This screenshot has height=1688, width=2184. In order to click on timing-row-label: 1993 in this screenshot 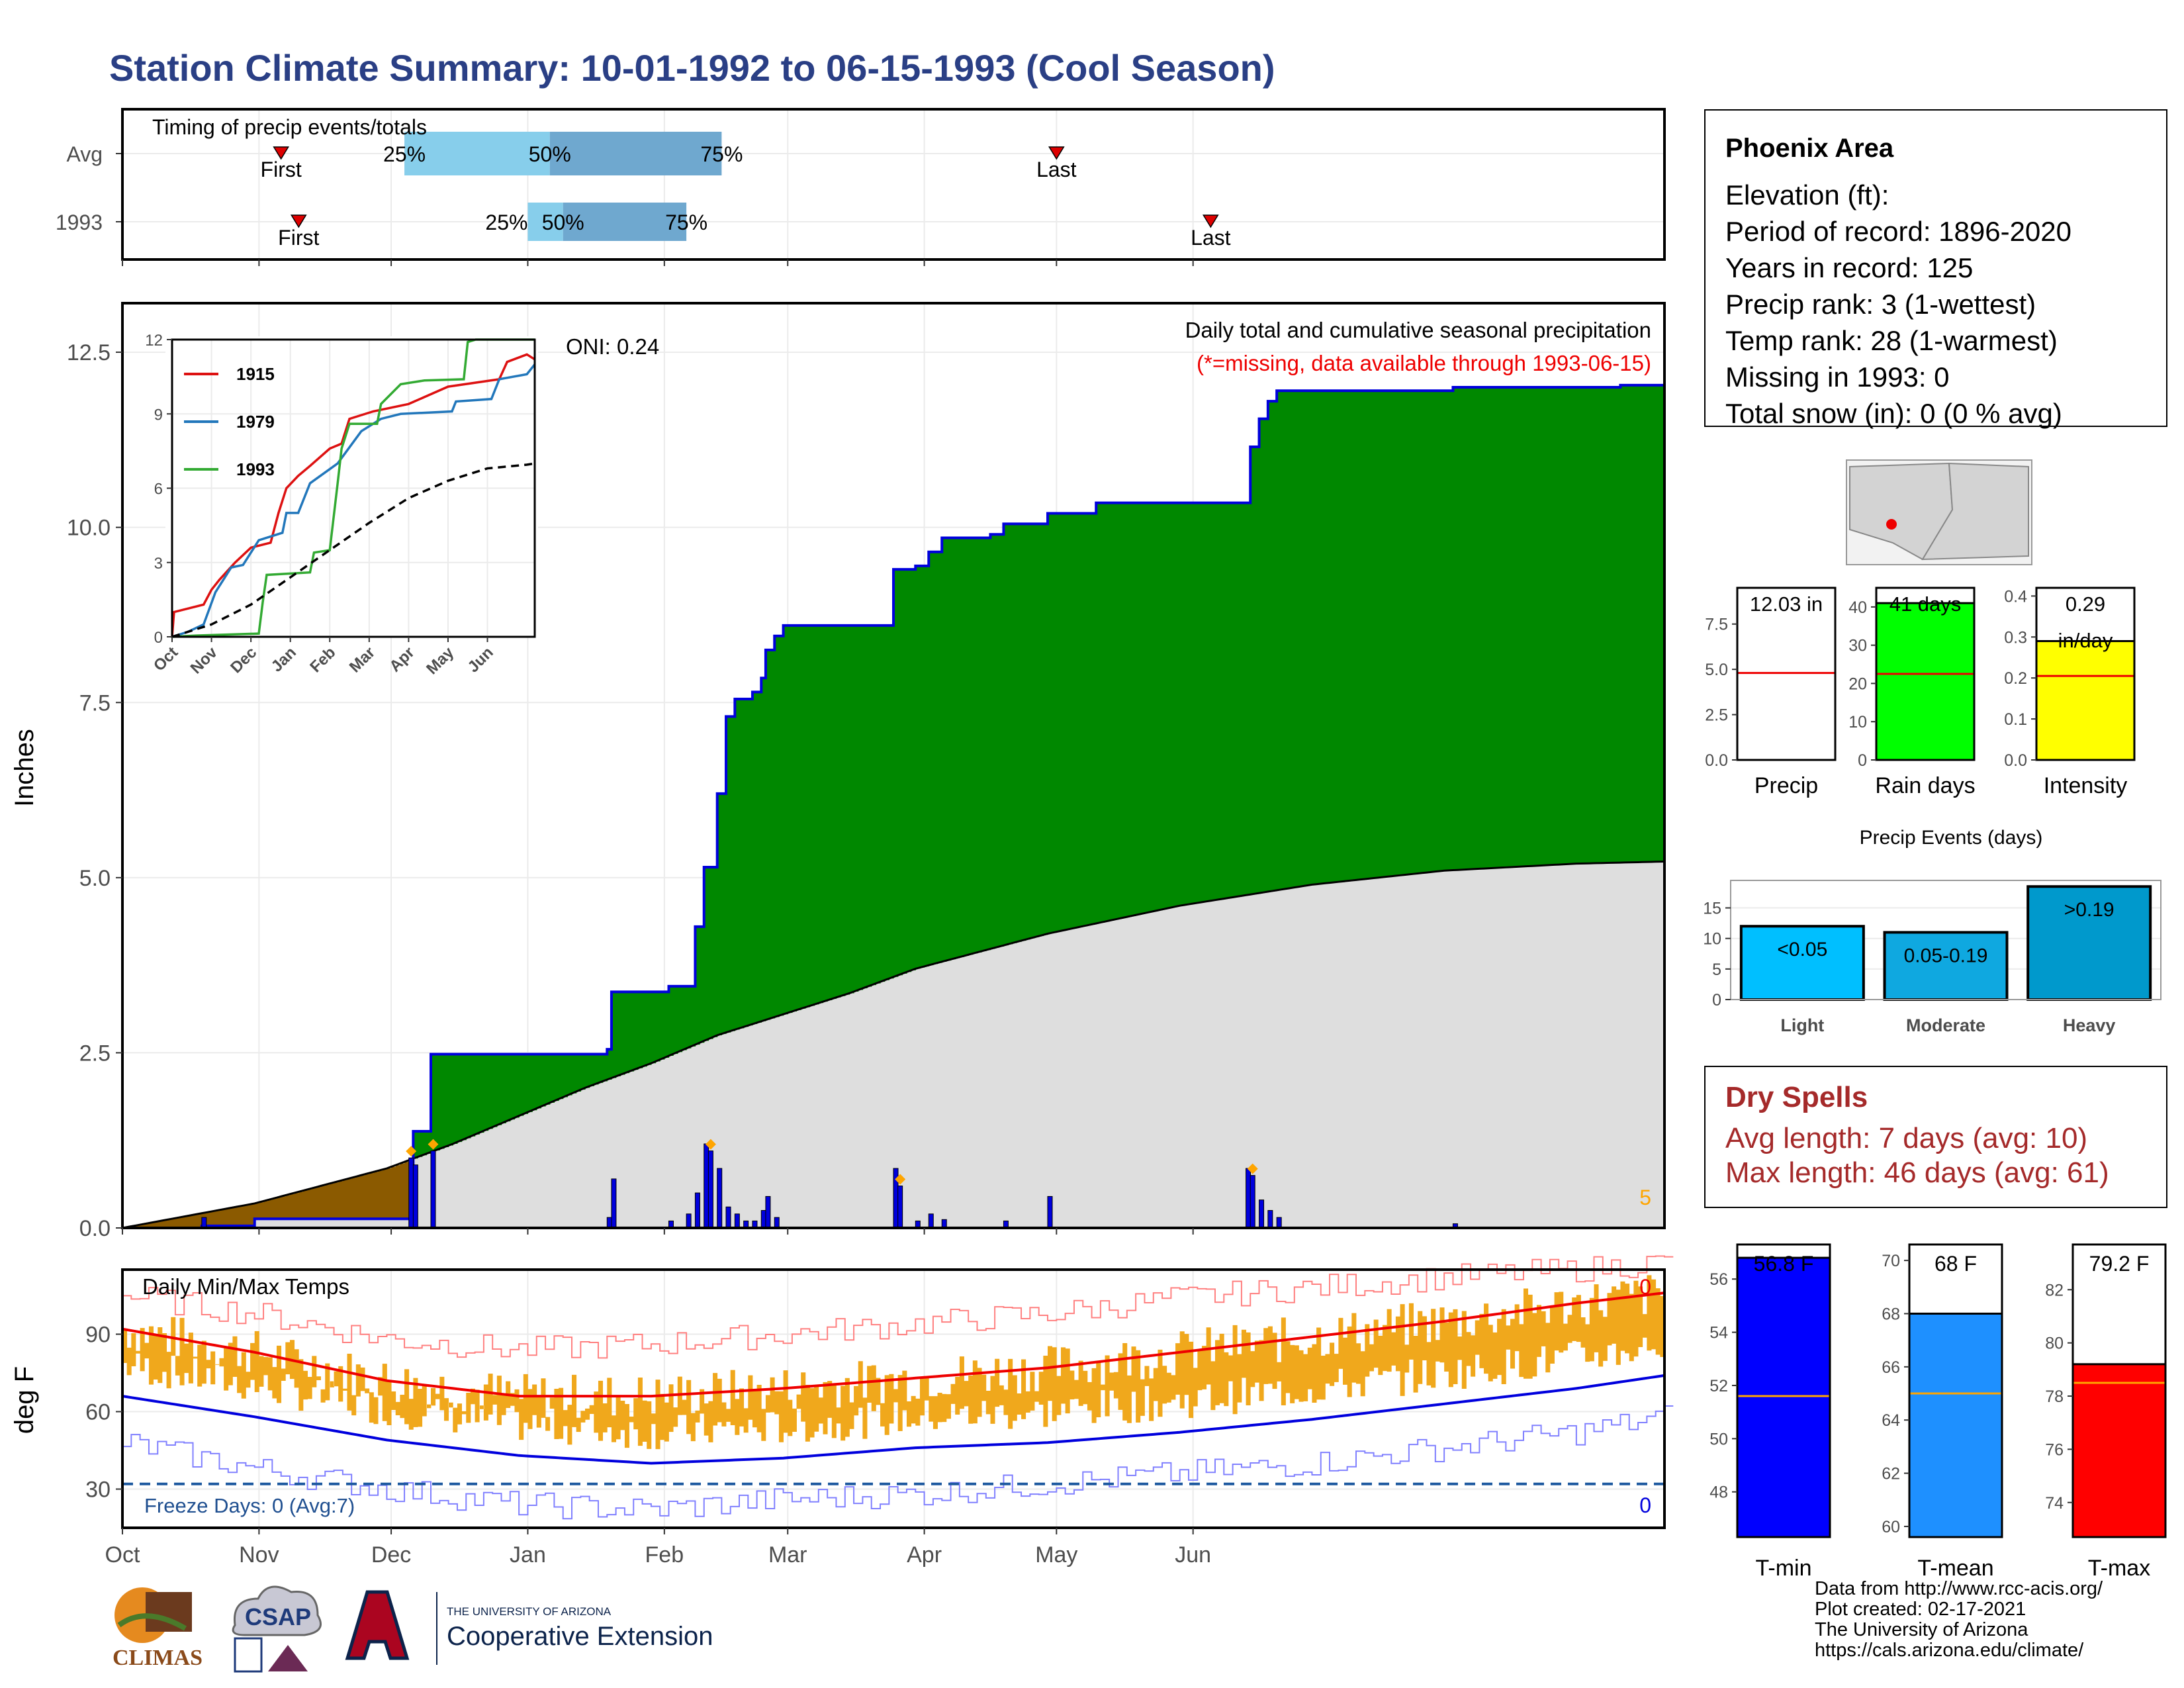, I will do `click(79, 222)`.